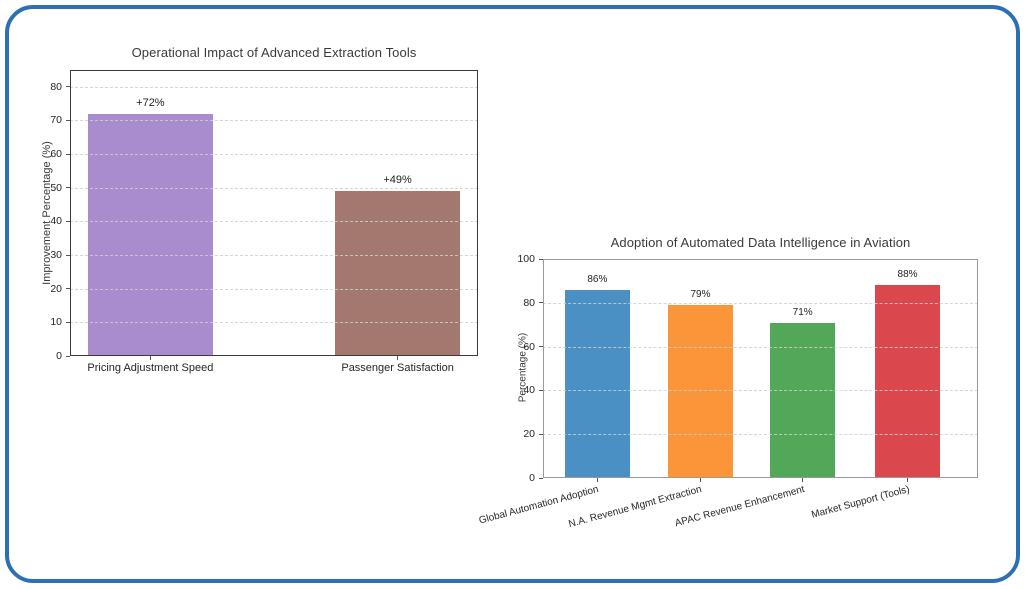 Image resolution: width=1026 pixels, height=589 pixels. Describe the element at coordinates (150, 102) in the screenshot. I see `bar-value-label: +72%` at that location.